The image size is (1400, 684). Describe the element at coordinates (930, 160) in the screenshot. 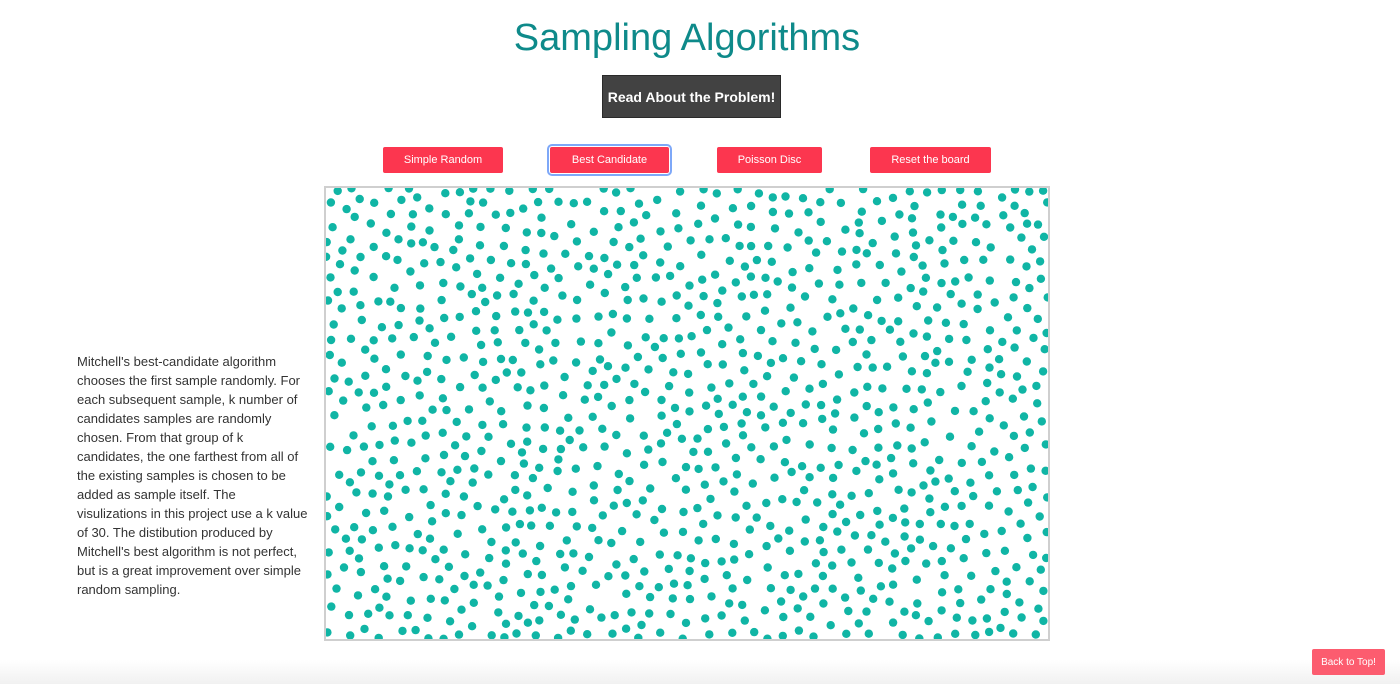

I see `reset-board-button: Reset the board` at that location.